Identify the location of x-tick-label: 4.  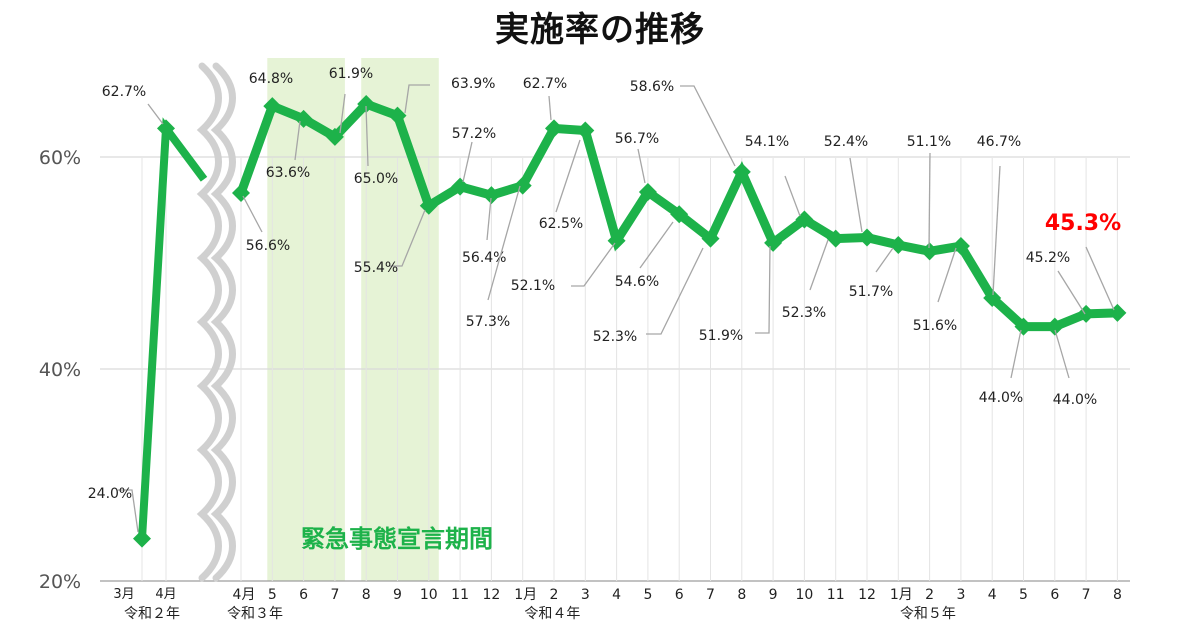
(992, 595).